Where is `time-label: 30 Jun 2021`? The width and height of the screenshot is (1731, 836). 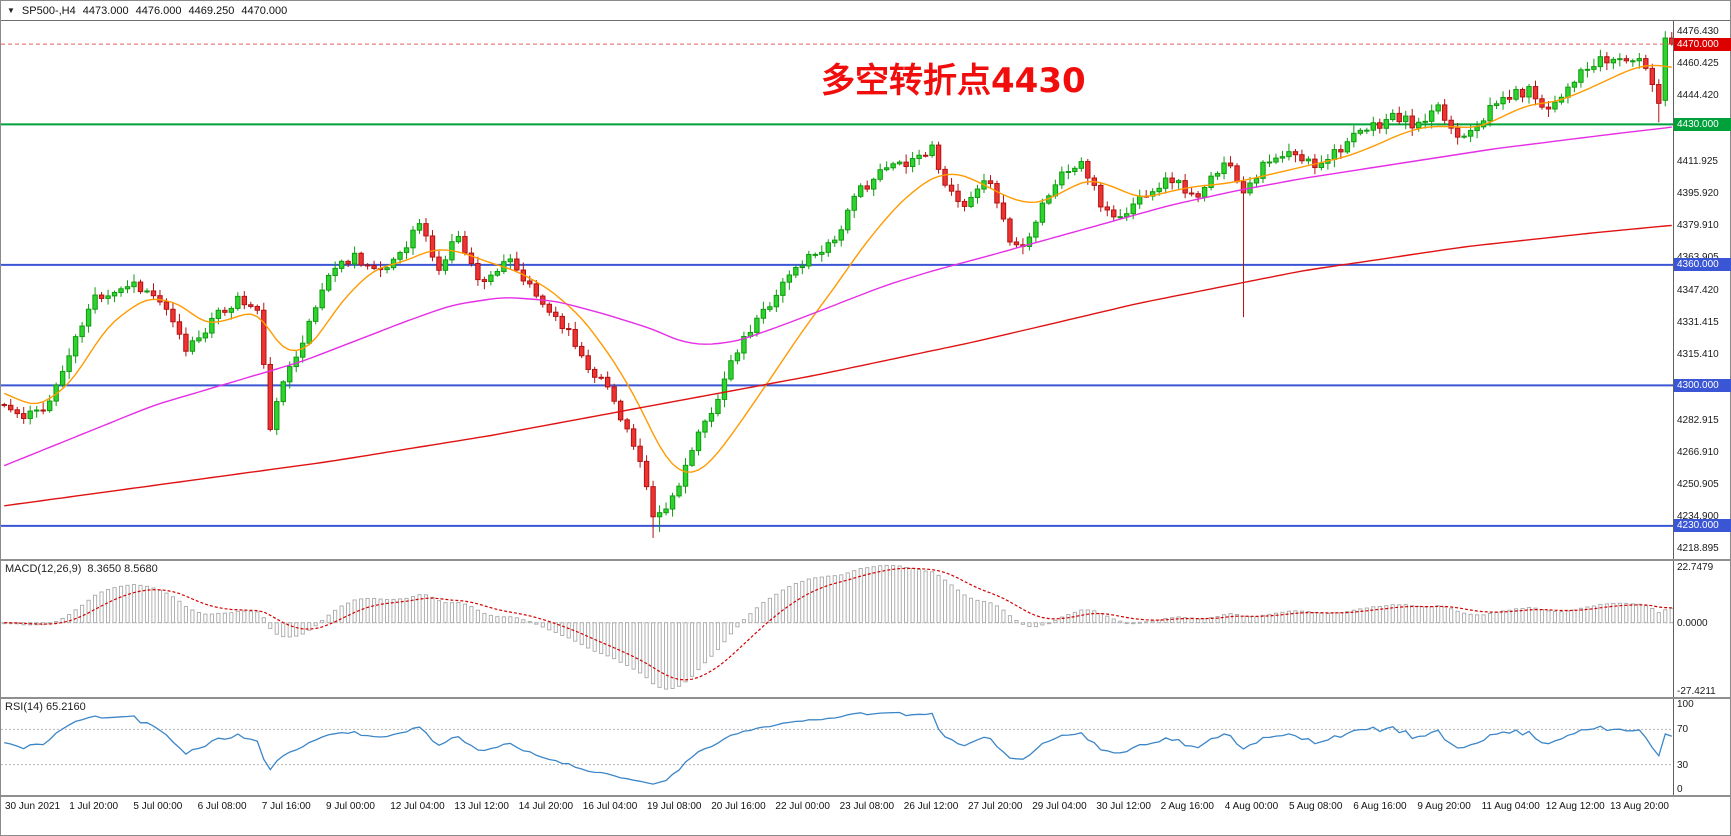
time-label: 30 Jun 2021 is located at coordinates (33, 806).